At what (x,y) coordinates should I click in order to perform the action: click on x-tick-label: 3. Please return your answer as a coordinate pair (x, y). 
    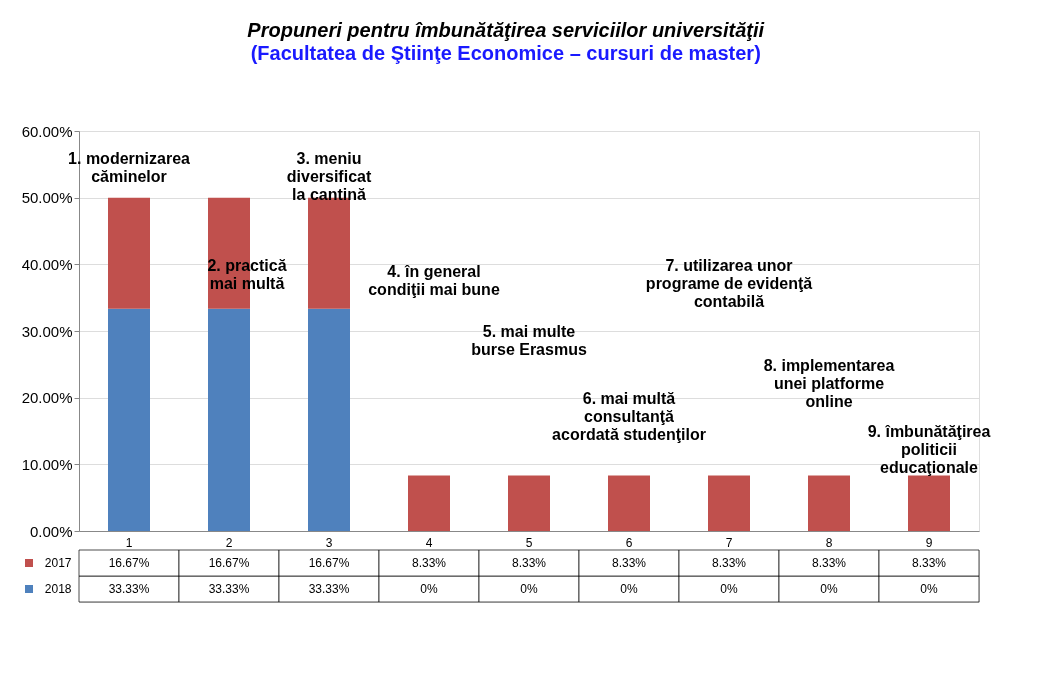
    Looking at the image, I should click on (329, 542).